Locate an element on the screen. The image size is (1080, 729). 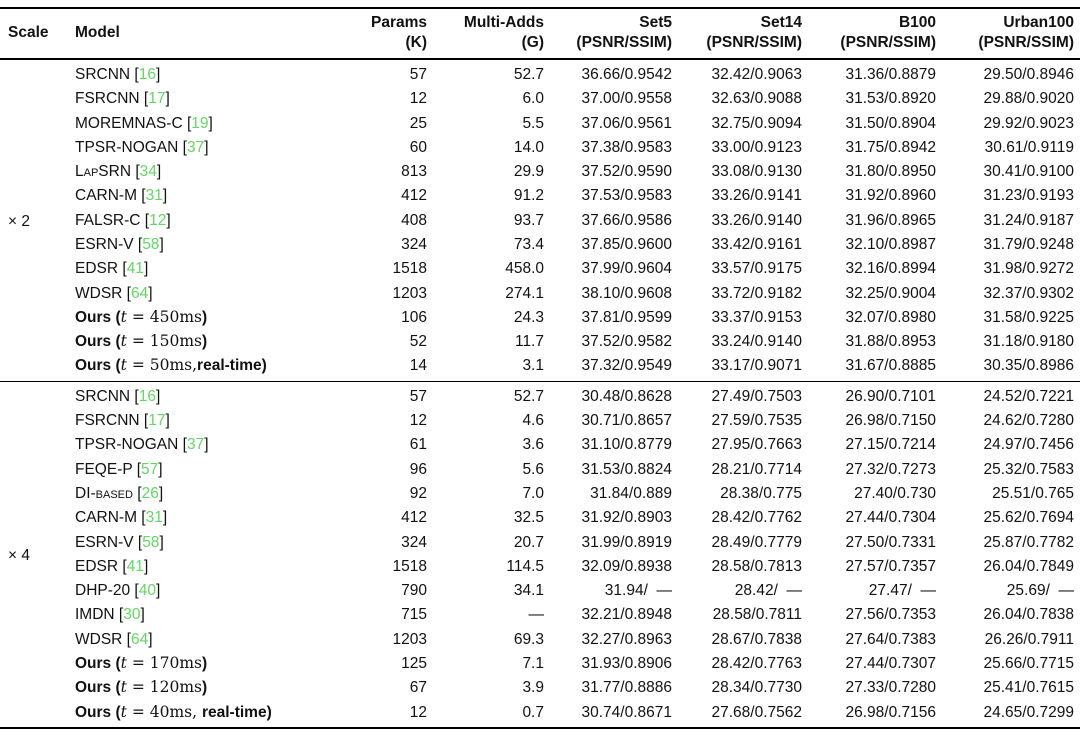
params-value: 324 is located at coordinates (414, 542).